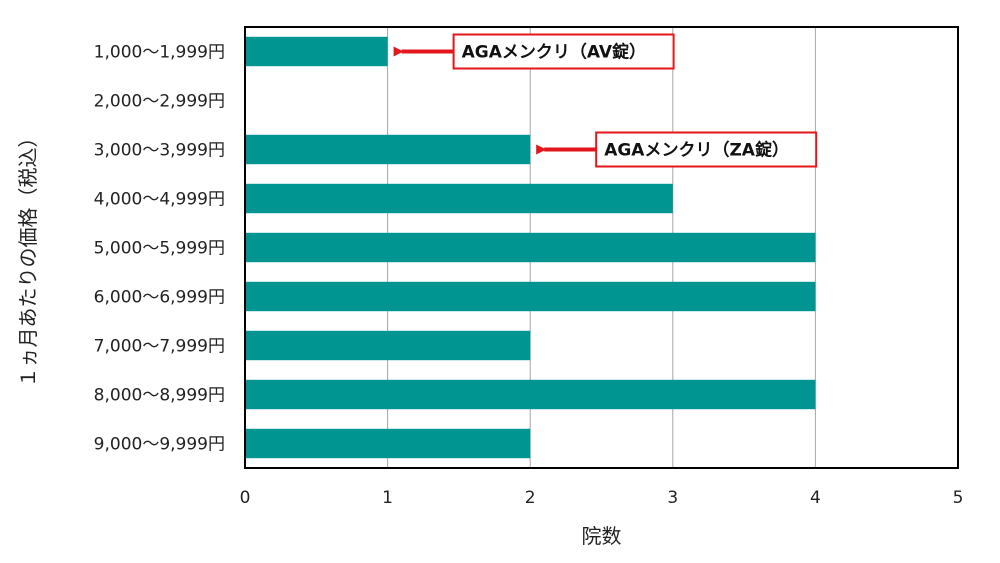  Describe the element at coordinates (605, 100) in the screenshot. I see `annotations: AGAメンクリ（AV錠） AGAメンクリ（ZA錠）` at that location.